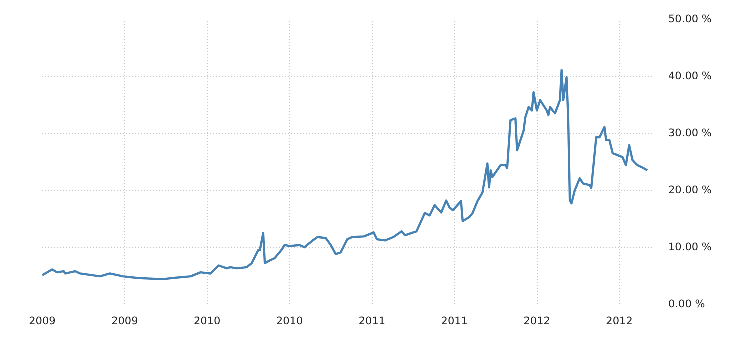 This screenshot has height=340, width=730. What do you see at coordinates (690, 76) in the screenshot?
I see `y-tick-label: 40.00 %` at bounding box center [690, 76].